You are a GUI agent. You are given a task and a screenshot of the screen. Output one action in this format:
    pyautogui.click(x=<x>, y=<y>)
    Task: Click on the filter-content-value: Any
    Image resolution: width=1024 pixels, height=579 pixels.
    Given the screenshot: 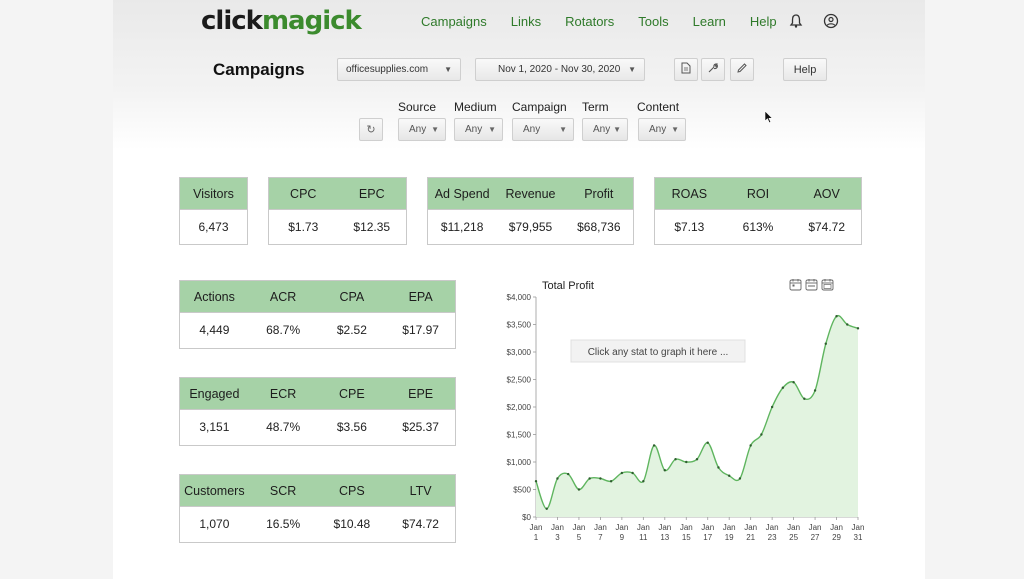 What is the action you would take?
    pyautogui.click(x=658, y=129)
    